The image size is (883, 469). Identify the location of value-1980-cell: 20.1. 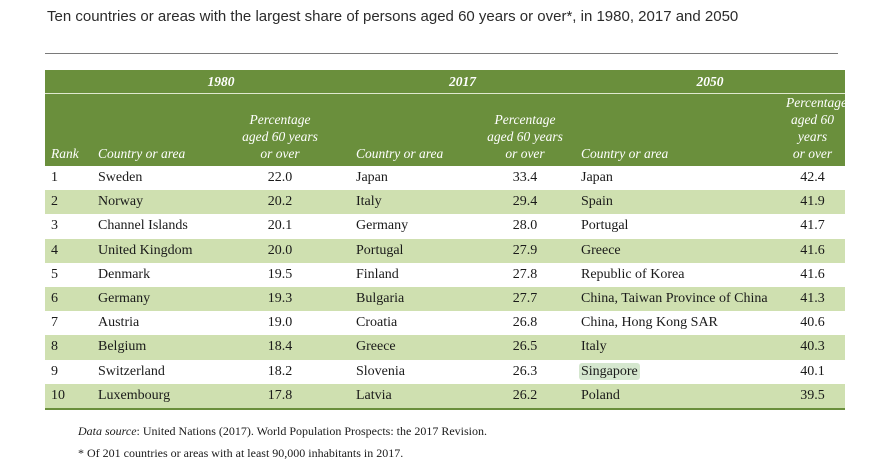
(280, 226).